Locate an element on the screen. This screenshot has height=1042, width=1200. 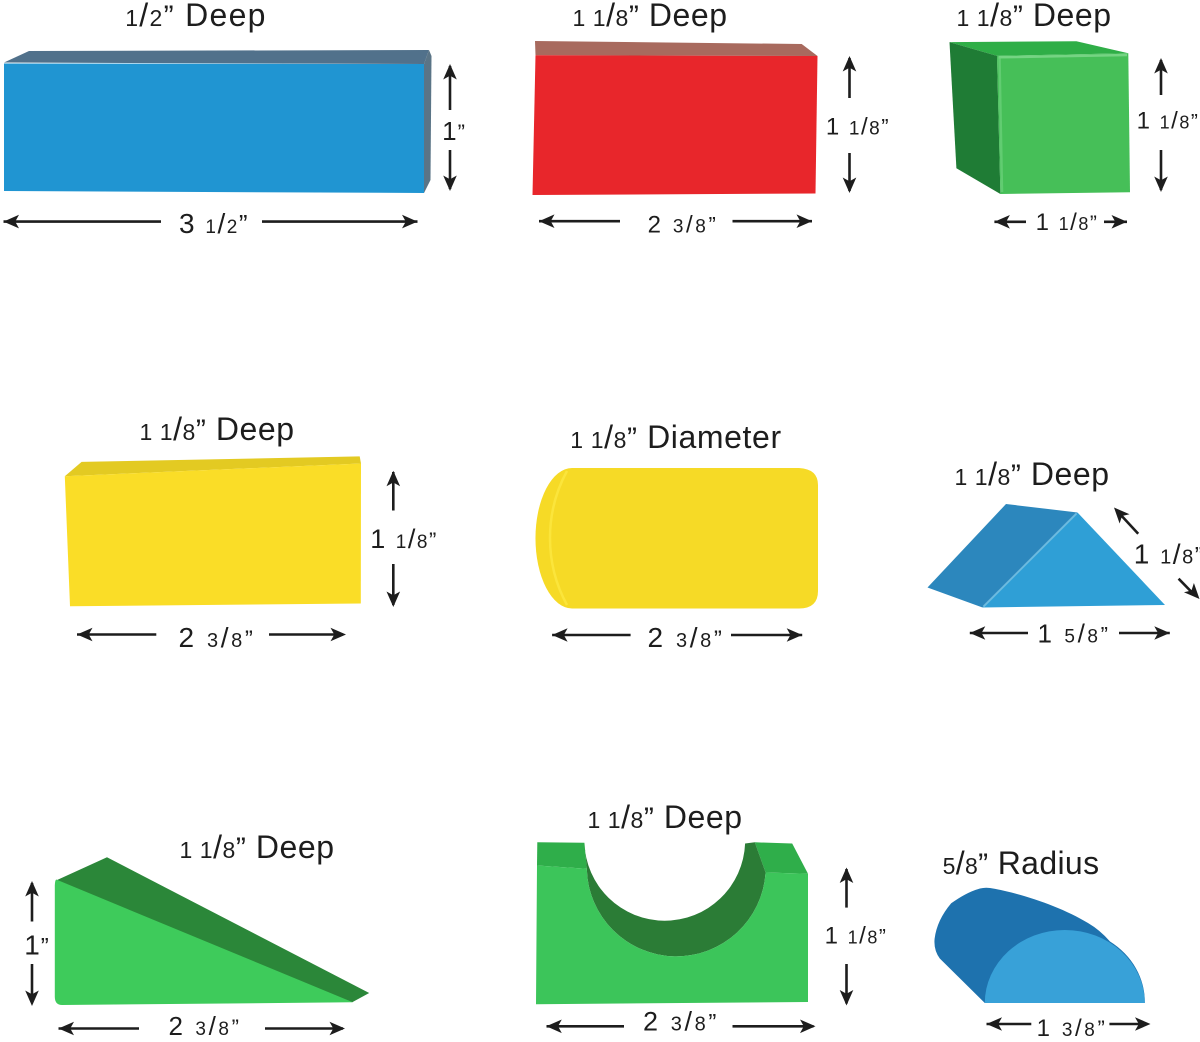
svg-text: 1 3/8” is located at coordinates (1072, 1028).